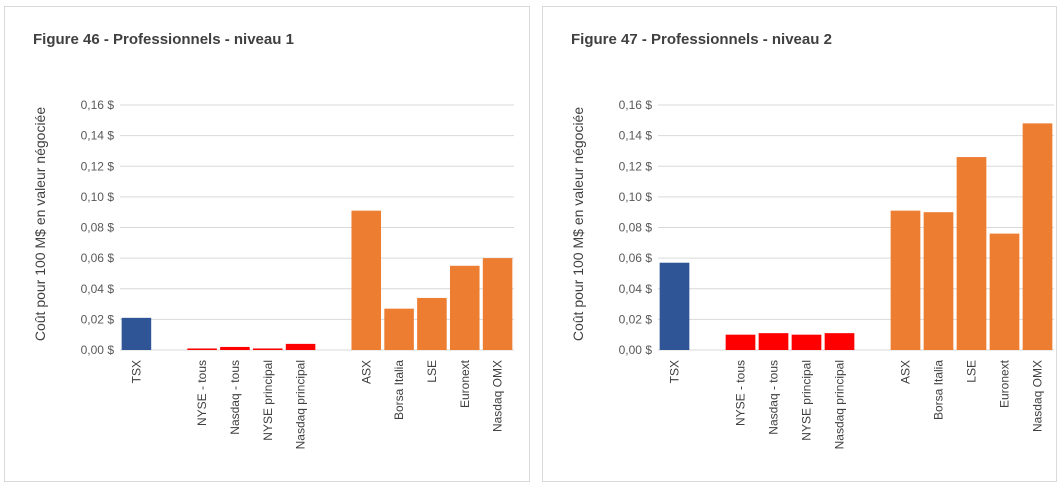  I want to click on chart-title: Figure 46 - Professionnels - niveau 1, so click(163, 39).